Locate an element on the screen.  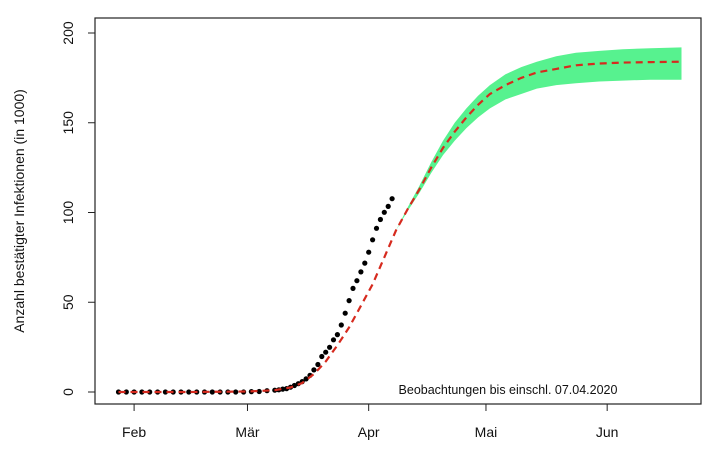
y-axis-title: Anzahl bestätigter Infektionen (in 1000) is located at coordinates (19, 211).